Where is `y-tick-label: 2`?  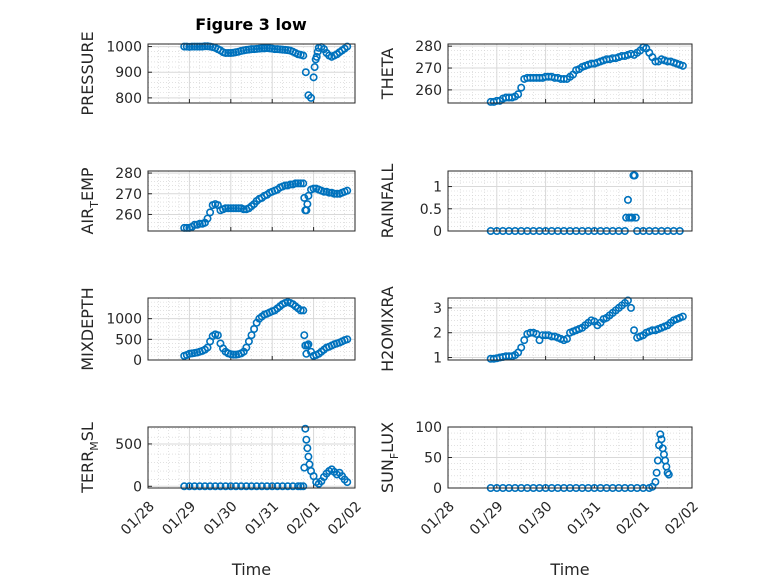 y-tick-label: 2 is located at coordinates (437, 334).